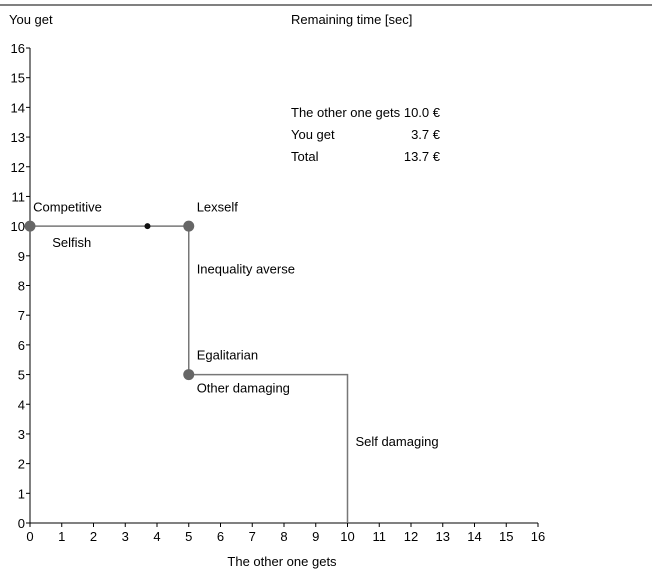 Image resolution: width=652 pixels, height=571 pixels. Describe the element at coordinates (156, 536) in the screenshot. I see `x-tick-label: 4` at that location.